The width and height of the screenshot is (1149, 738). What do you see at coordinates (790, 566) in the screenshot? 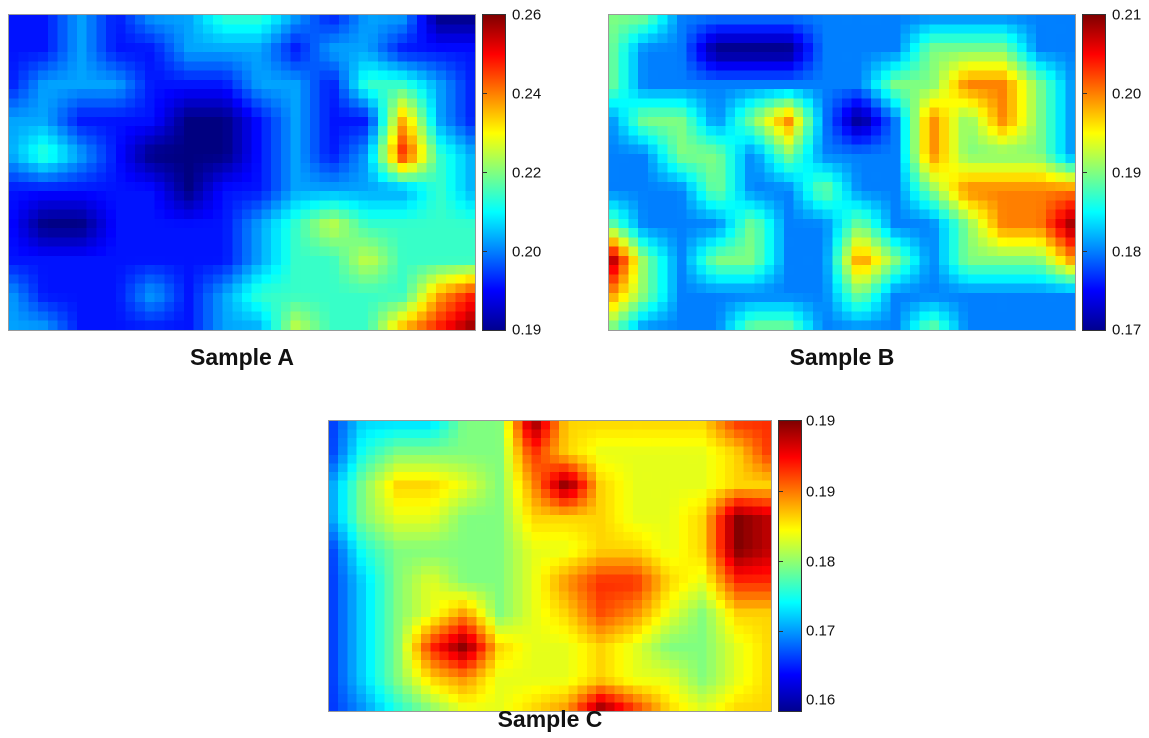
I see `colorbar` at bounding box center [790, 566].